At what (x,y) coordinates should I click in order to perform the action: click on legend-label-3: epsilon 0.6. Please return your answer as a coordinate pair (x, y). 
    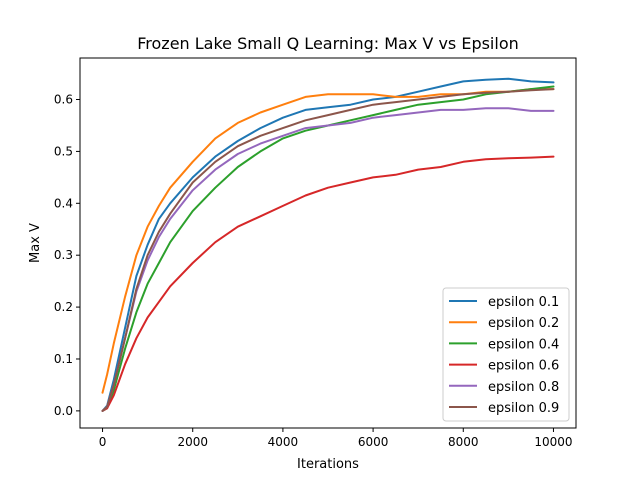
    Looking at the image, I should click on (523, 366).